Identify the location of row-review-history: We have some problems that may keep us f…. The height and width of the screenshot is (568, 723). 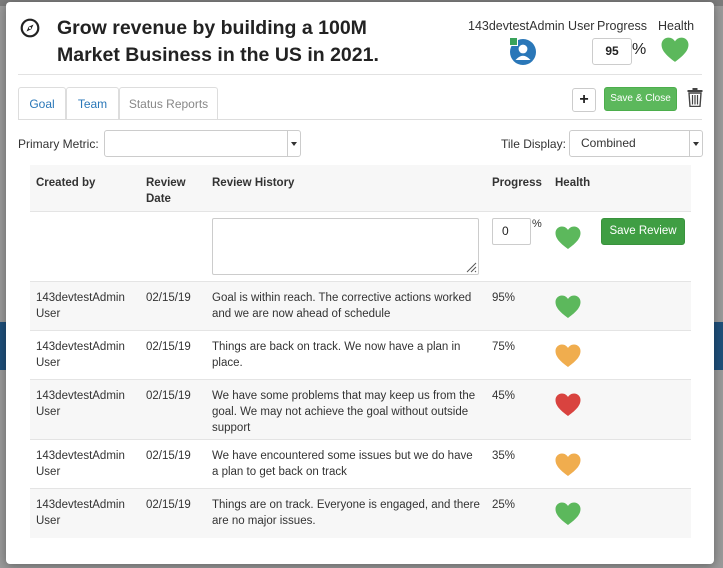
(344, 412).